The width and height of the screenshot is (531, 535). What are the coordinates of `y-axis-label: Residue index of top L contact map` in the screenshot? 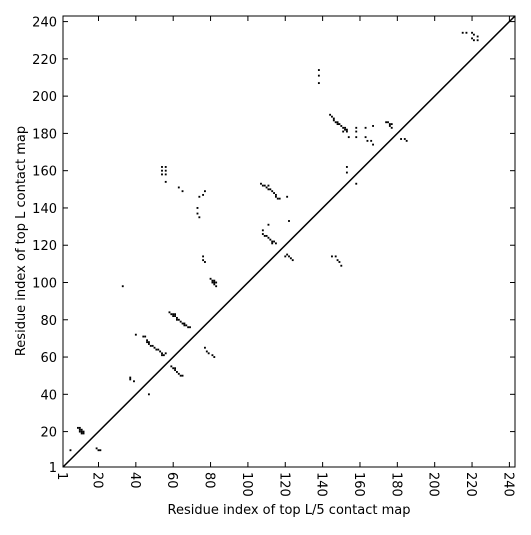 It's located at (21, 241).